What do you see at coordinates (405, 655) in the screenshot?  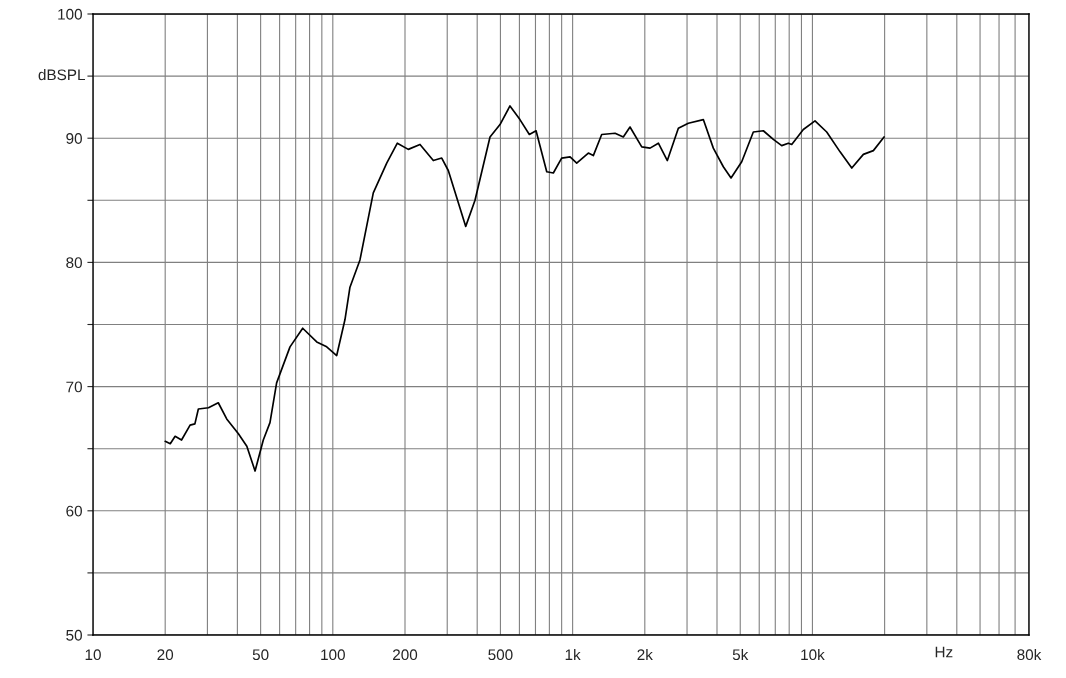 I see `x-tick-label: 200` at bounding box center [405, 655].